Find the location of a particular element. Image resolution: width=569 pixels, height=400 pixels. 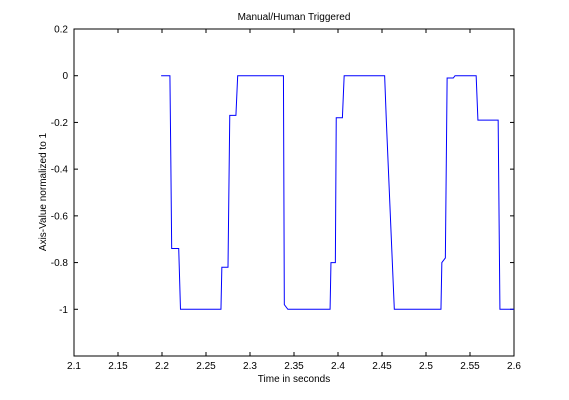

x-tick-label: 2.55 is located at coordinates (470, 366).